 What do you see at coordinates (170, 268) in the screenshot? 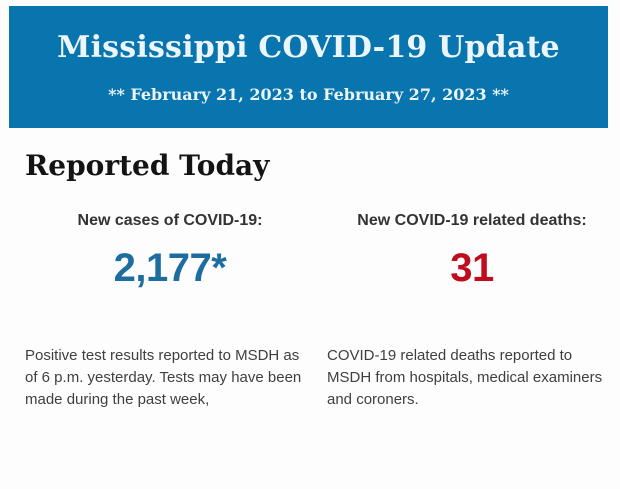
I see `new-cases-value: 2,177*` at bounding box center [170, 268].